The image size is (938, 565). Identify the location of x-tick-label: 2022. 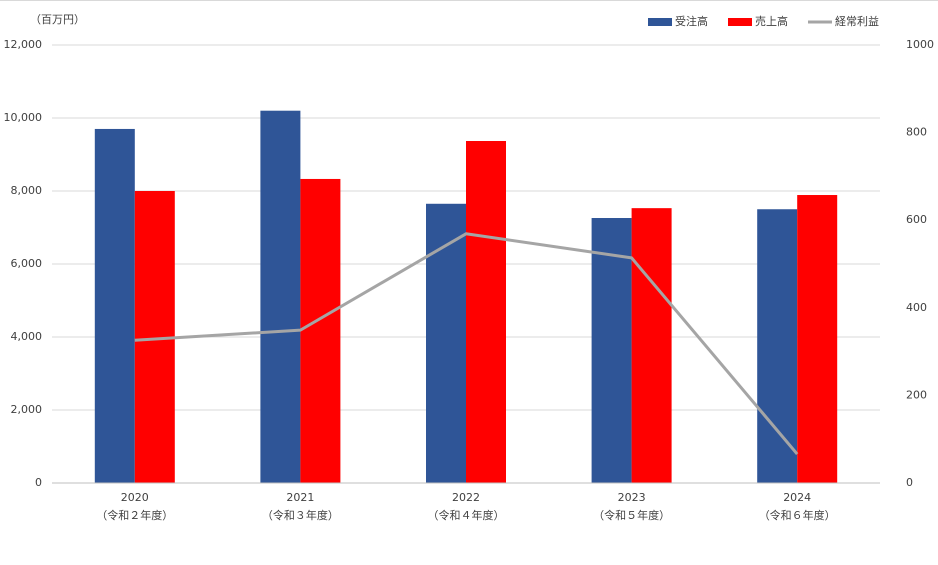
(466, 497).